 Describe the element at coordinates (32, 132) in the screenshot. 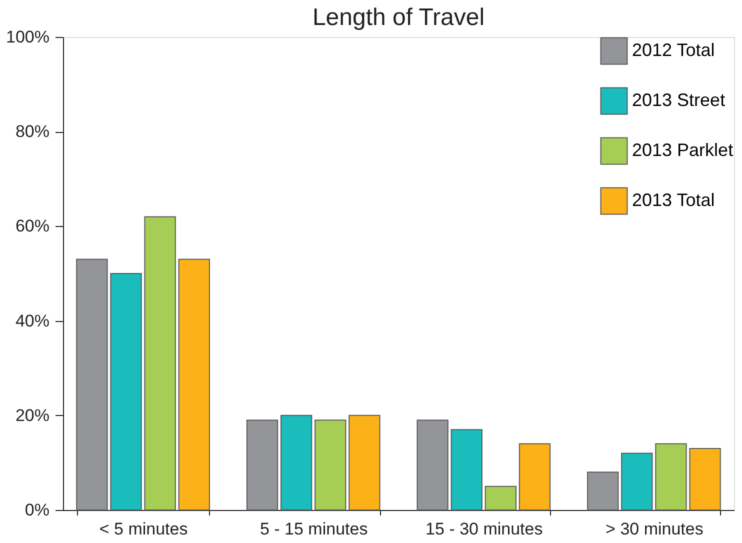

I see `y-tick-label: 80%` at that location.